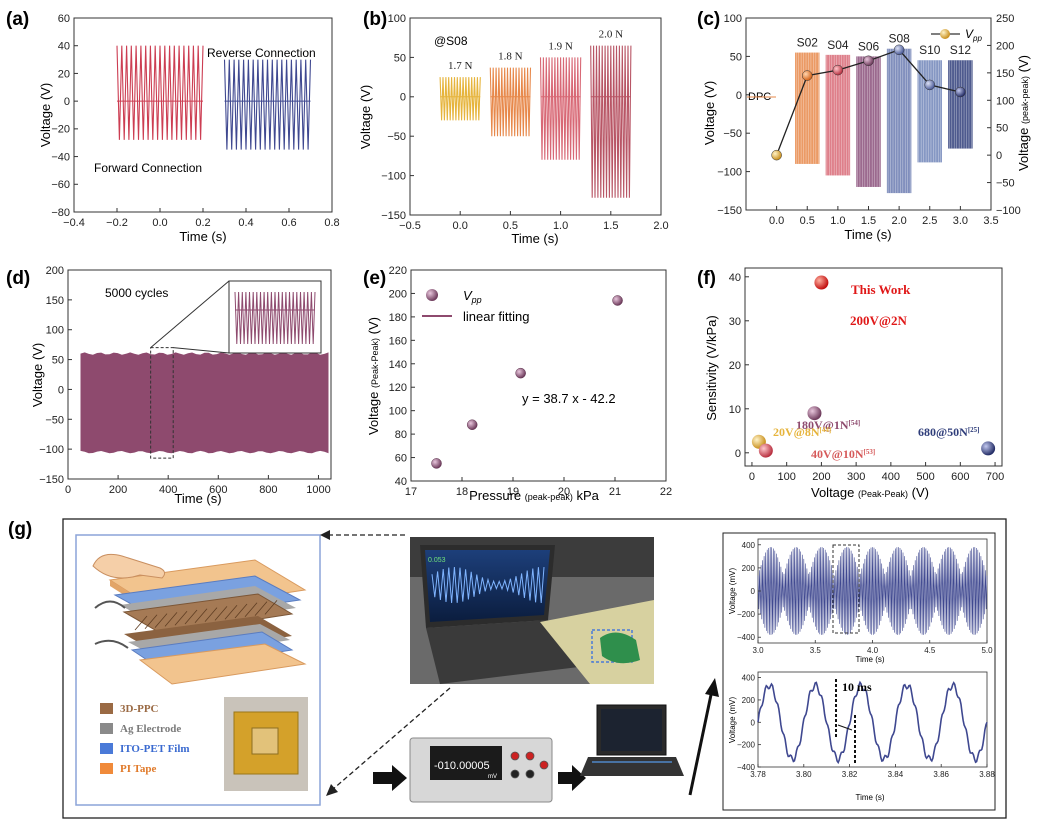 The height and width of the screenshot is (829, 1039). What do you see at coordinates (202, 223) in the screenshot?
I see `x-tick-label: 0.2` at bounding box center [202, 223].